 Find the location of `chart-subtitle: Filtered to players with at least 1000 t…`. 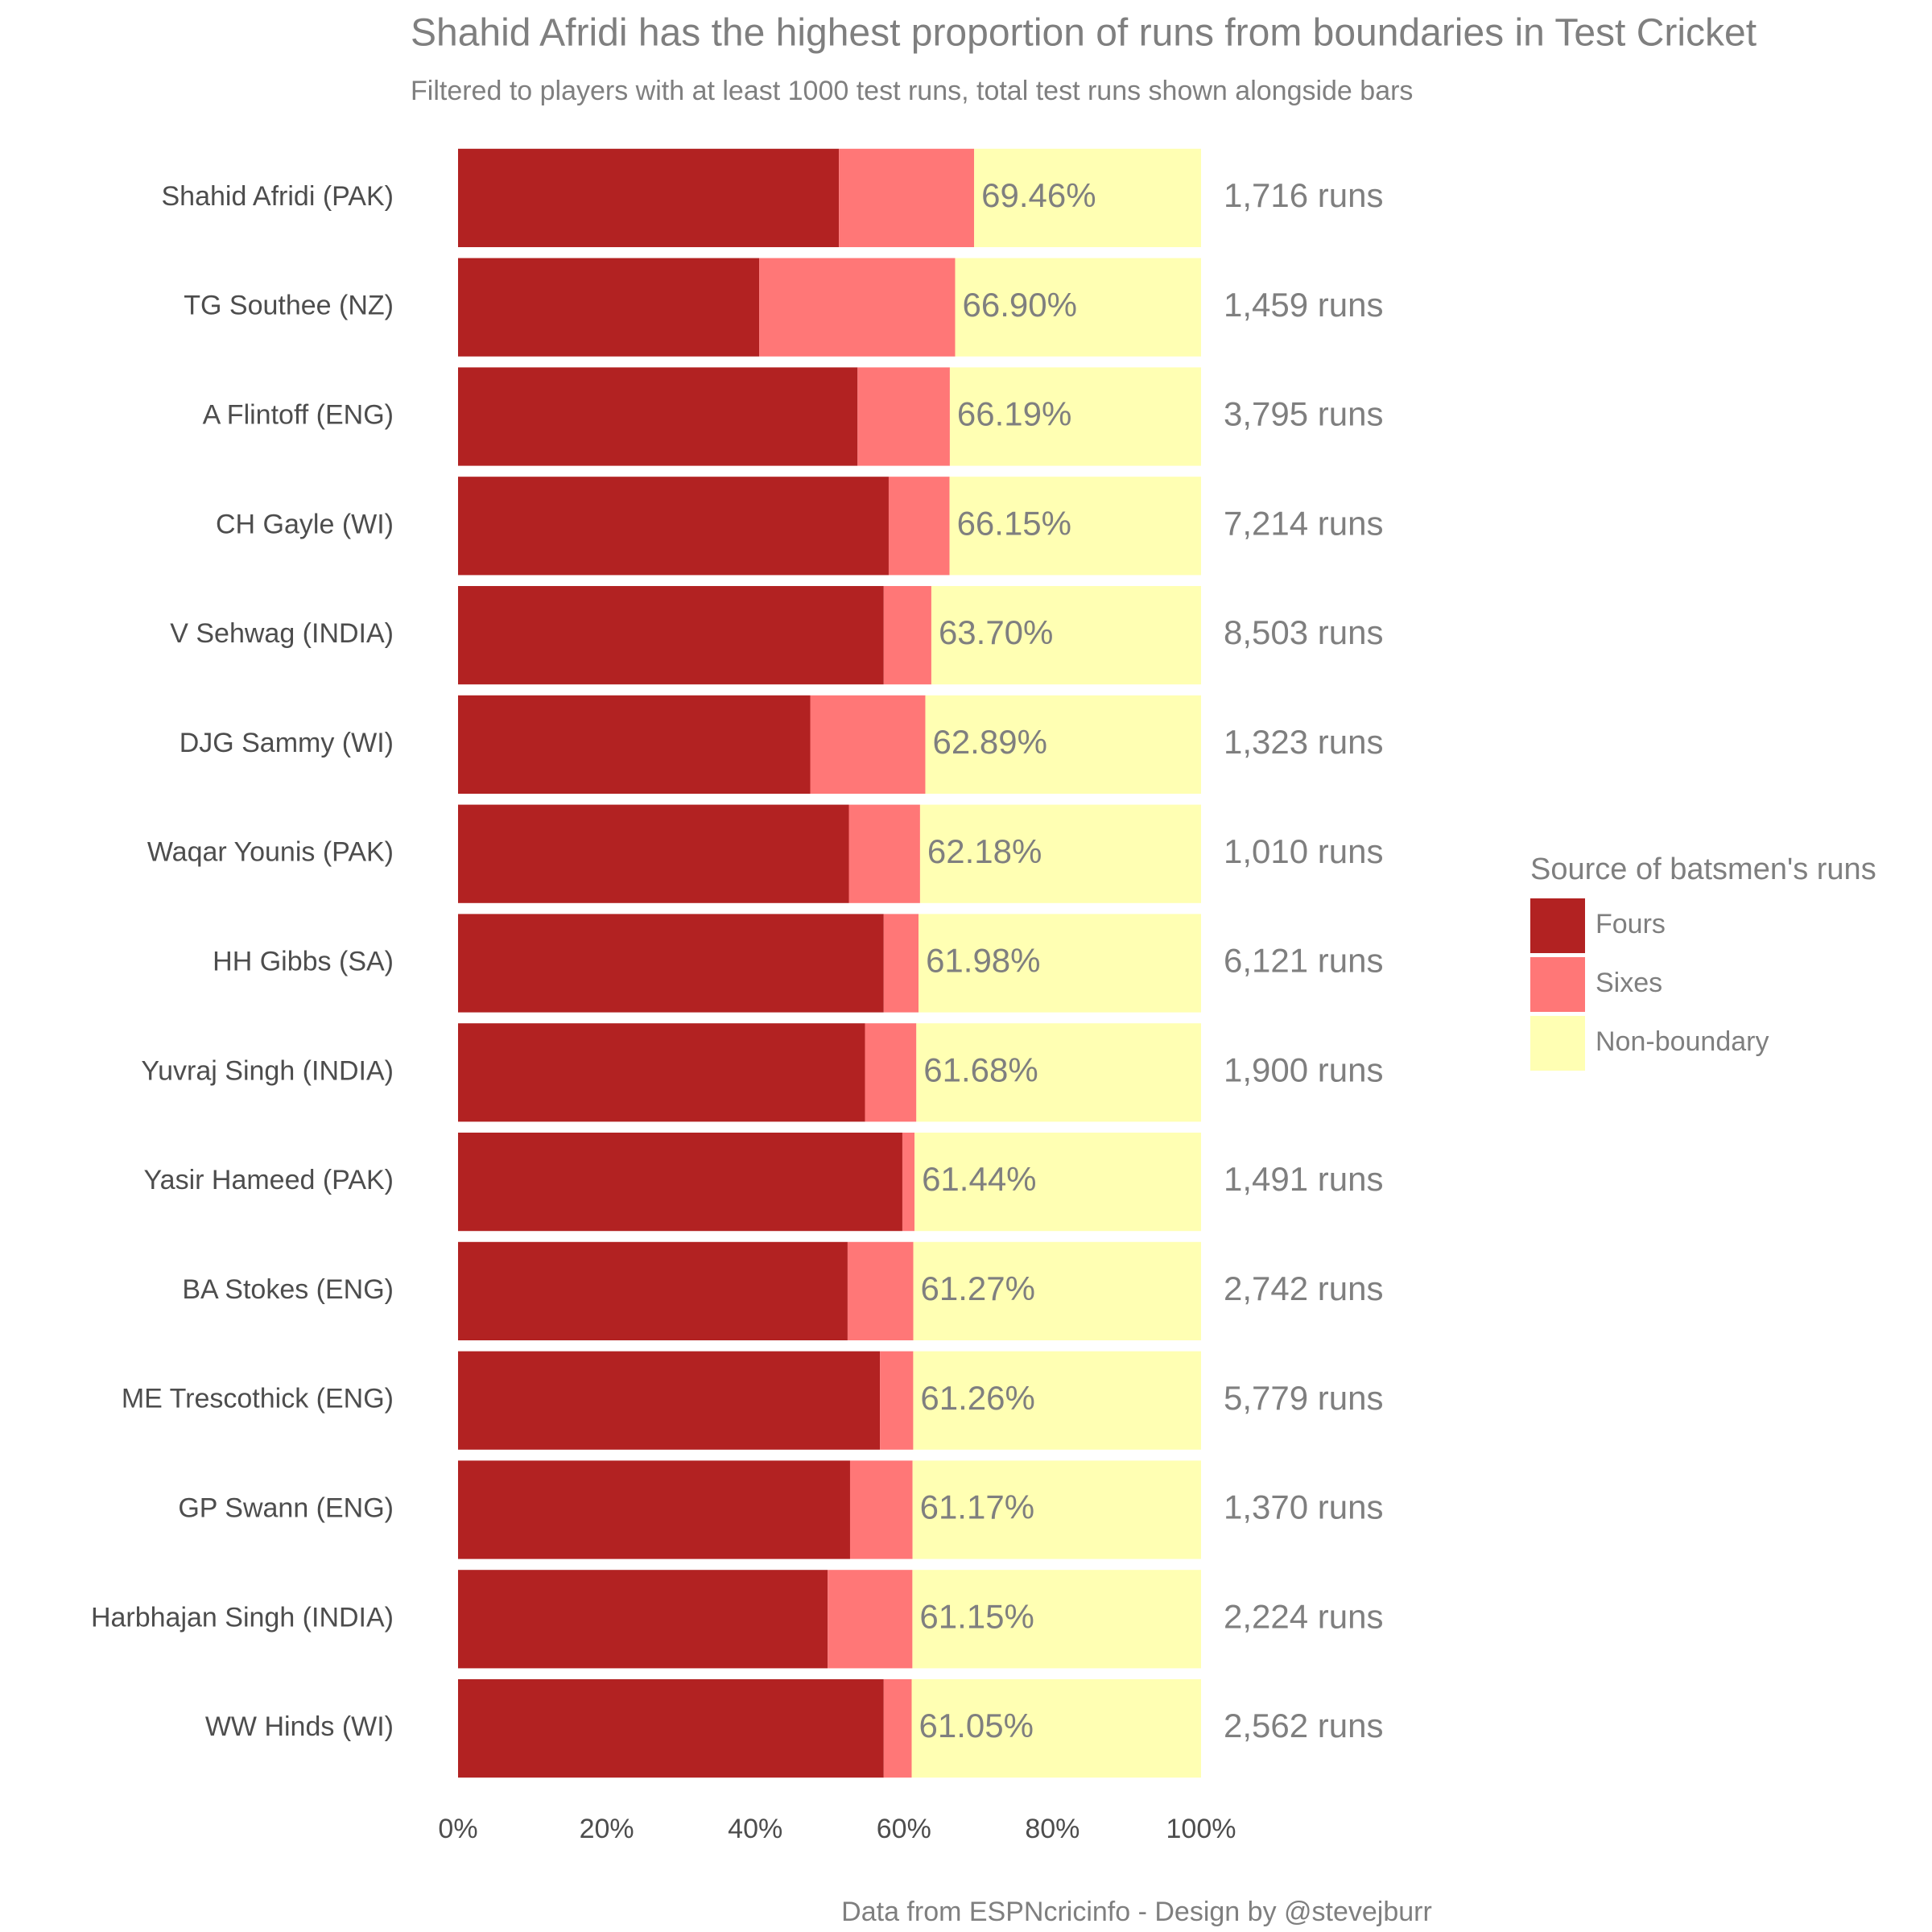

chart-subtitle: Filtered to players with at least 1000 t… is located at coordinates (912, 91).